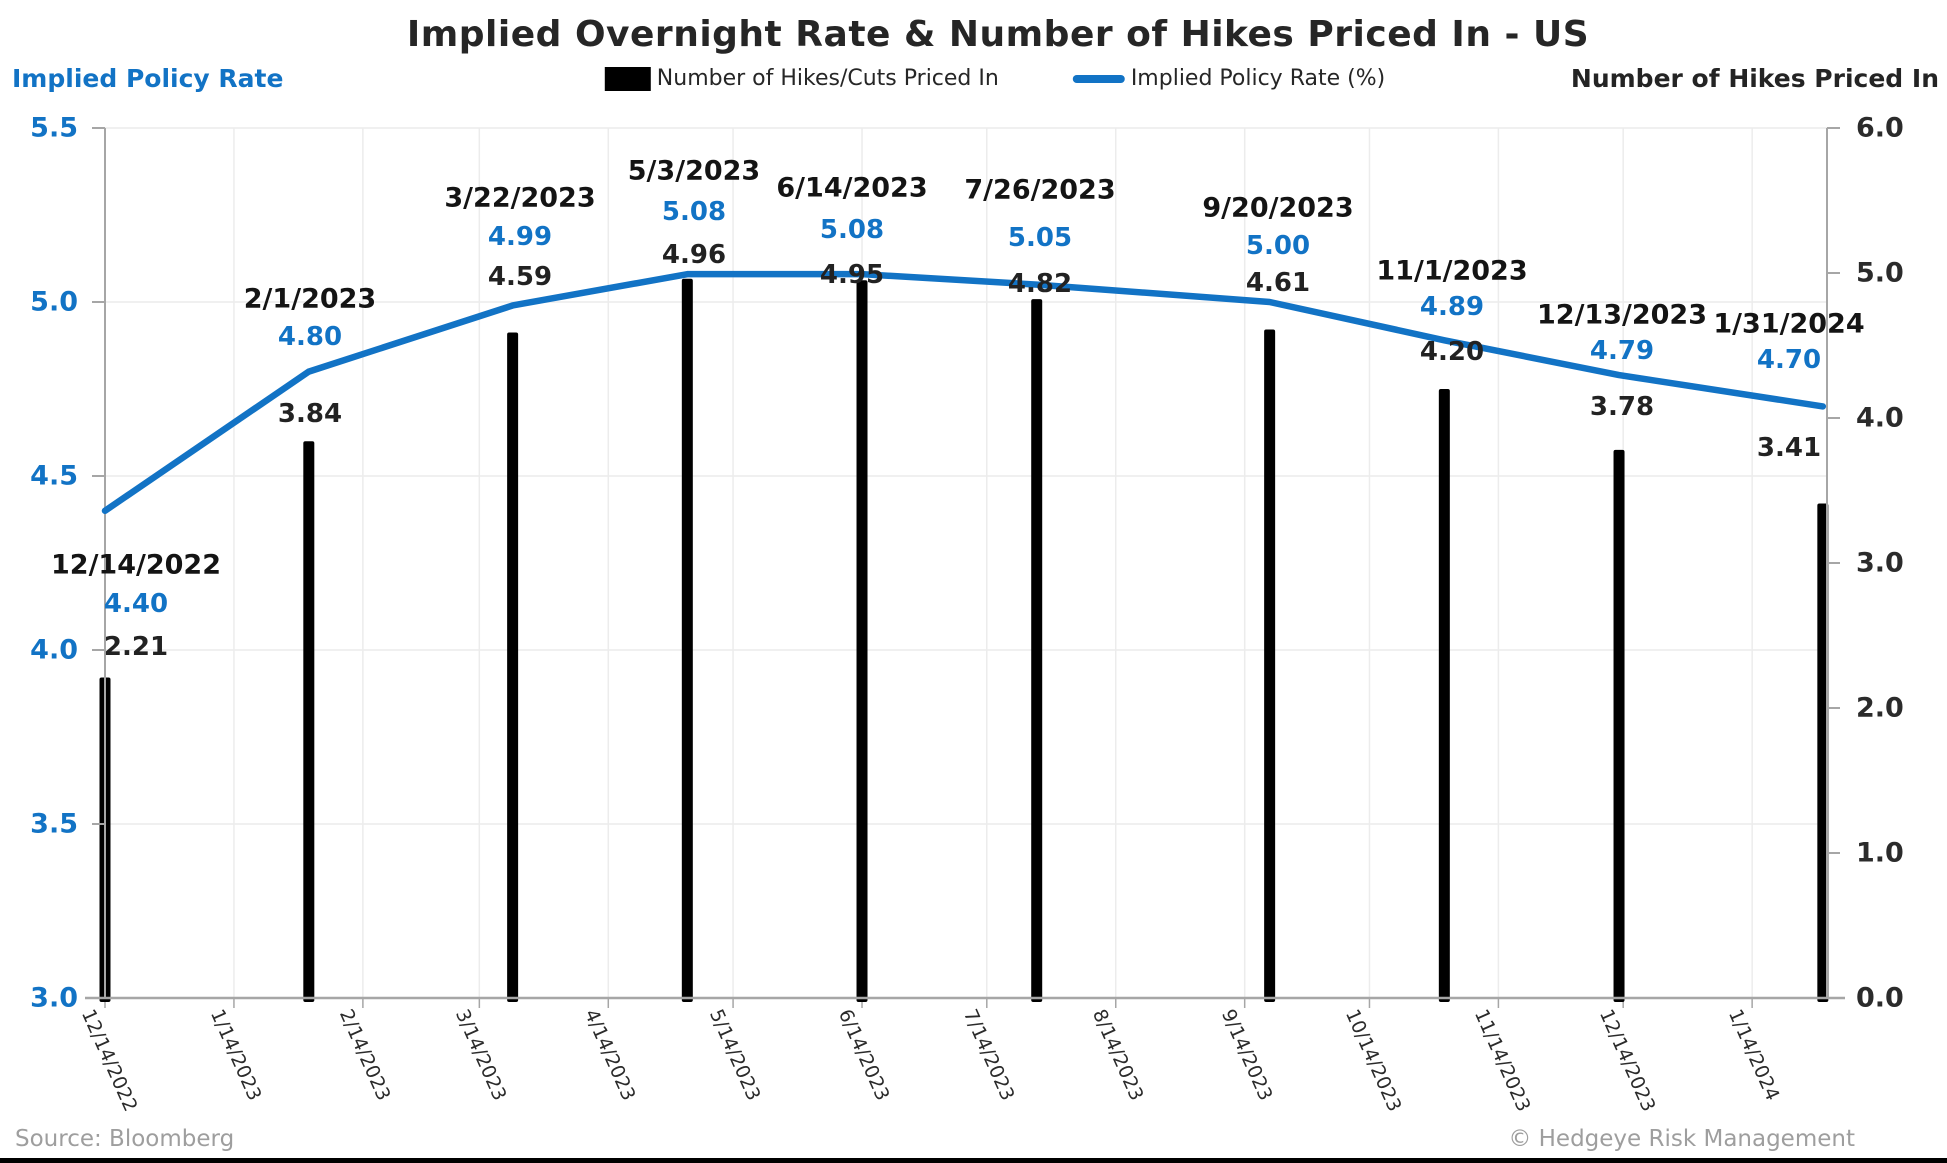 The image size is (1947, 1163). What do you see at coordinates (852, 275) in the screenshot?
I see `annotation-hikes-value: 4.95` at bounding box center [852, 275].